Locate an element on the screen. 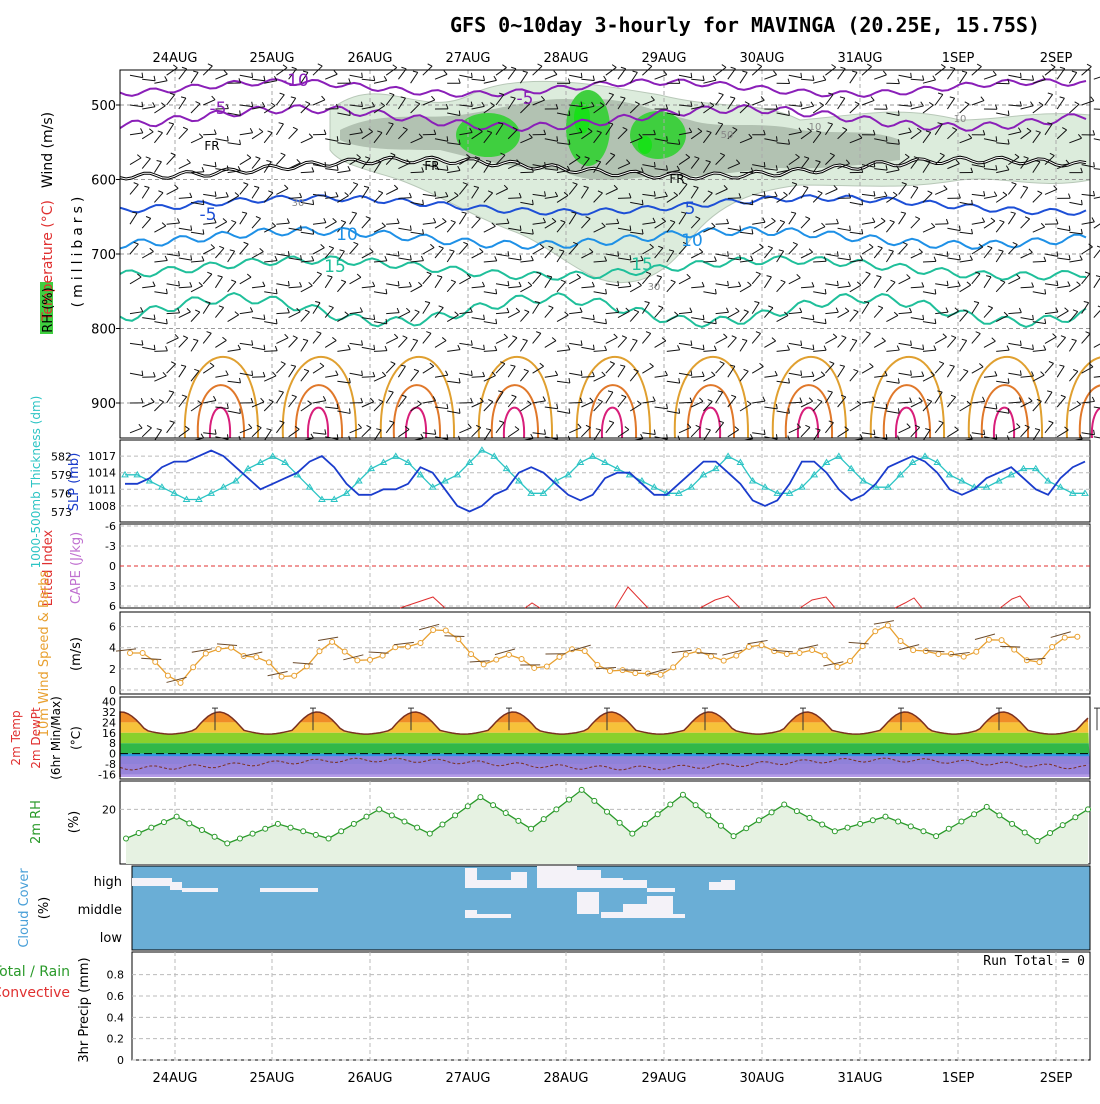 This screenshot has height=1104, width=1100. precip-tick: 0.6 is located at coordinates (116, 996).